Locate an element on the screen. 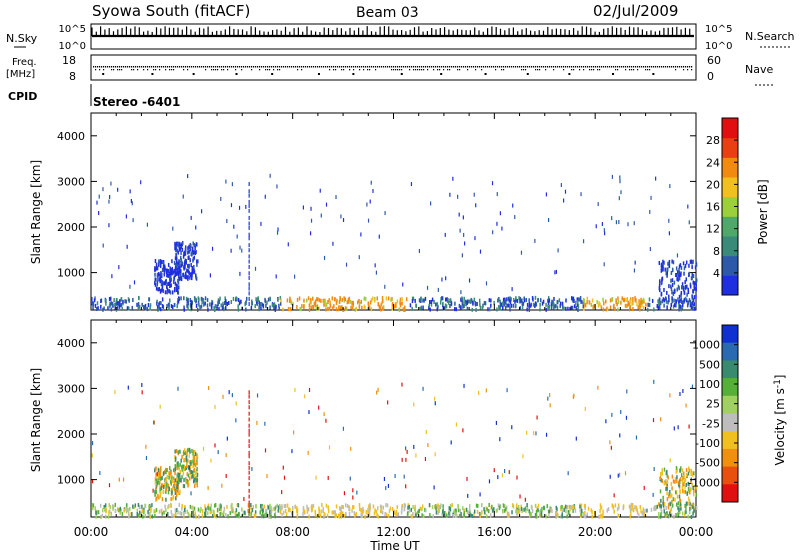  y-tick-label: 2000 is located at coordinates (71, 434).